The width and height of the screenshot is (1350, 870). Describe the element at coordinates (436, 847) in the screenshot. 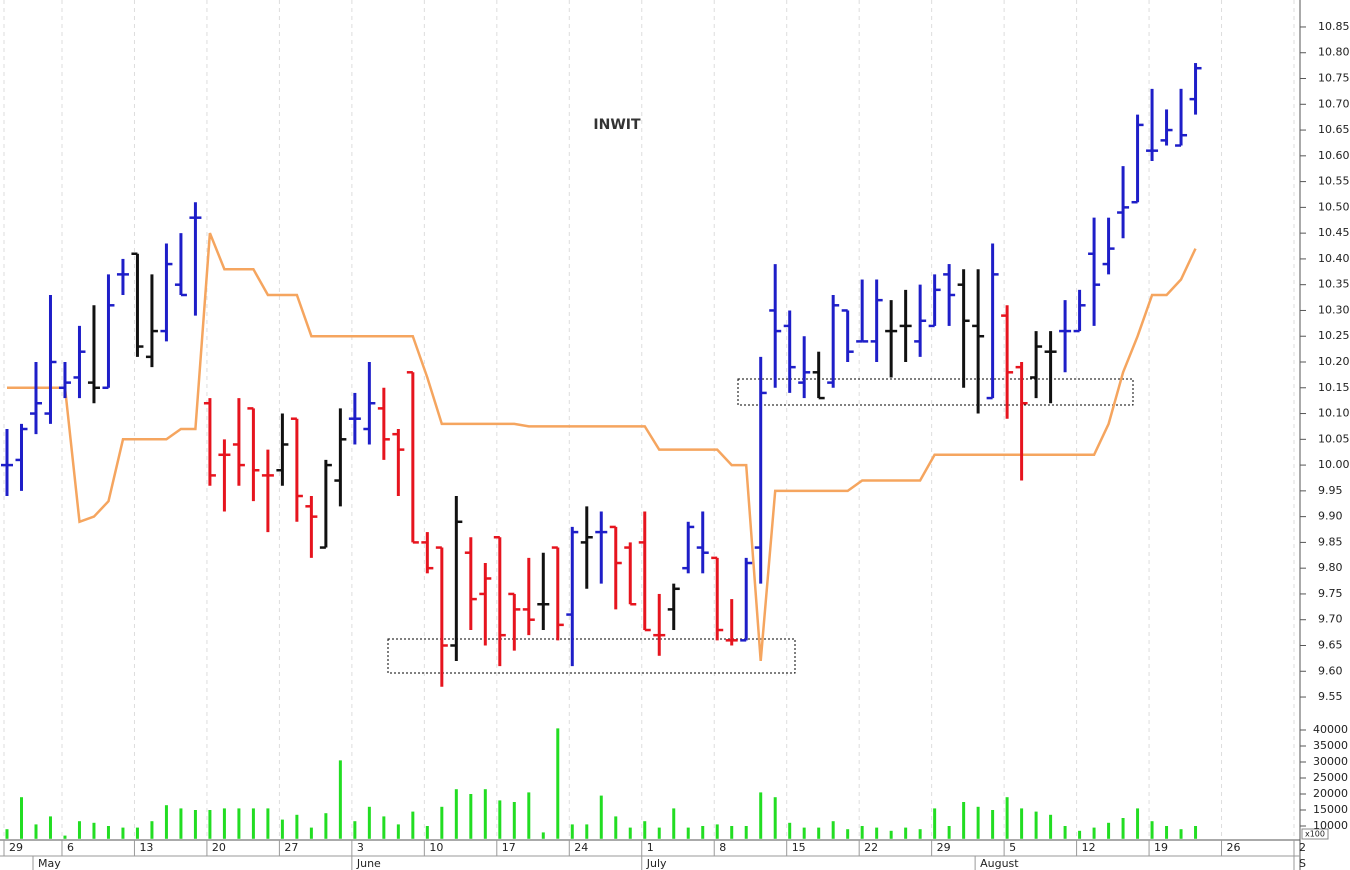

I see `x-tick-label: 10` at that location.